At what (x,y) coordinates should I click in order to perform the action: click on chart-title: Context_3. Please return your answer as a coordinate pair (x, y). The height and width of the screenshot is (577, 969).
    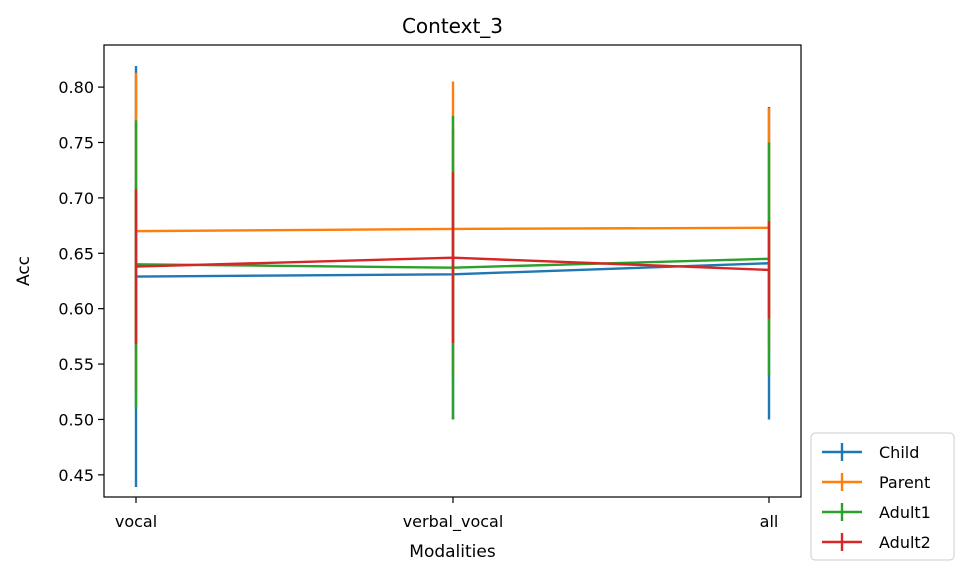
    Looking at the image, I should click on (452, 26).